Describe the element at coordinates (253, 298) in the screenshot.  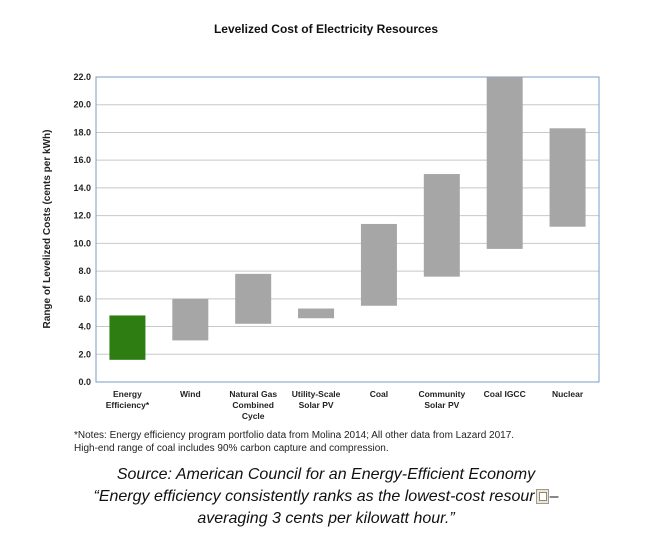
I see `bar-naturalgas-combined-cycle` at that location.